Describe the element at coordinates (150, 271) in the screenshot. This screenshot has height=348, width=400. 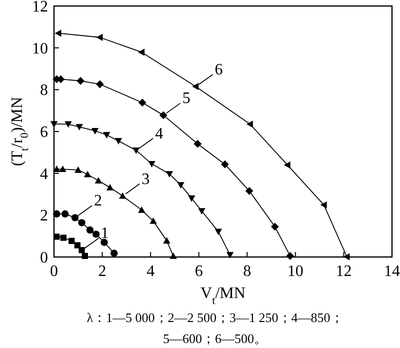
I see `x-tick-label: 4` at that location.